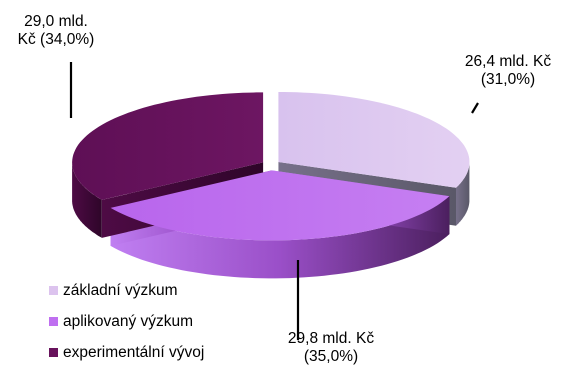 The width and height of the screenshot is (571, 370). I want to click on leader-line-zakladni, so click(475, 108).